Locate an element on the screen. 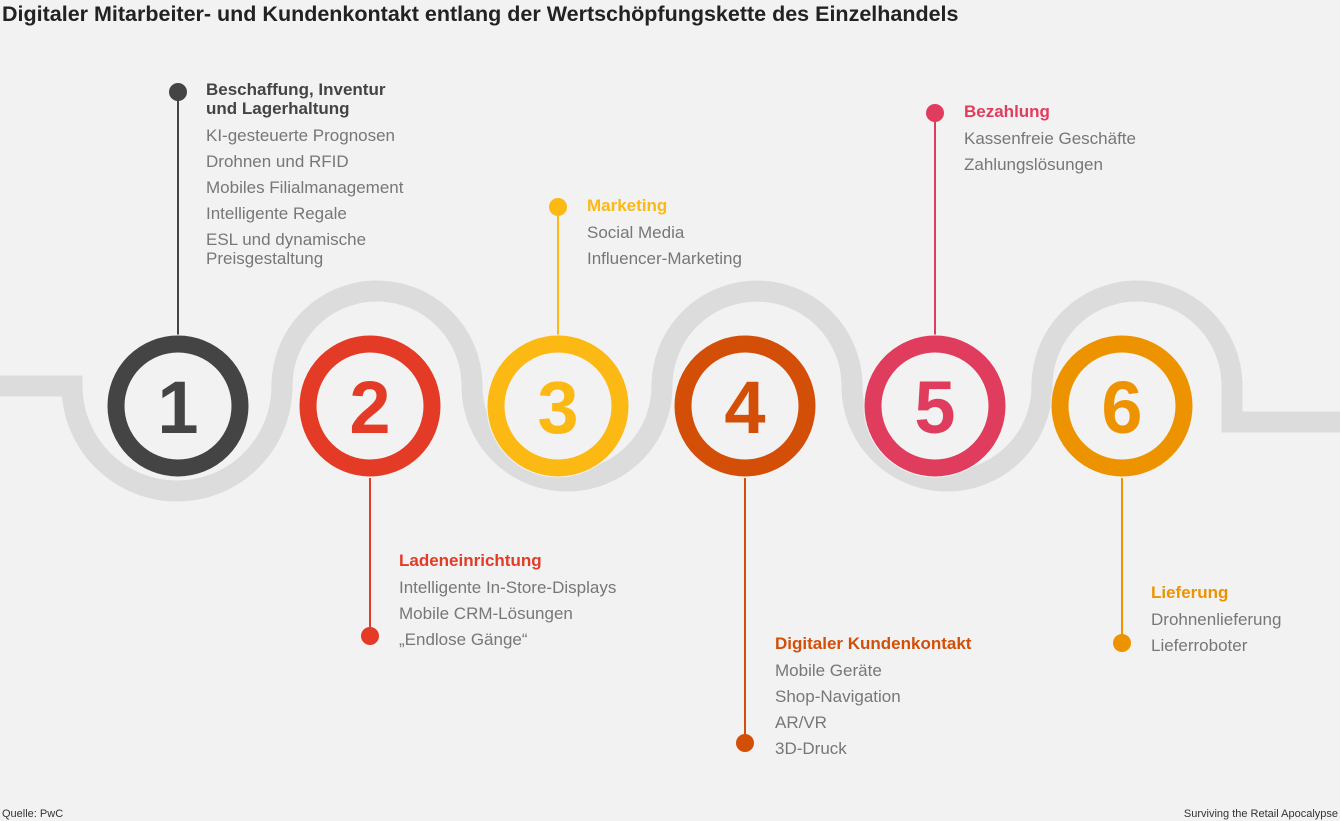 The height and width of the screenshot is (821, 1340). step-item: Mobile Geräte is located at coordinates (828, 670).